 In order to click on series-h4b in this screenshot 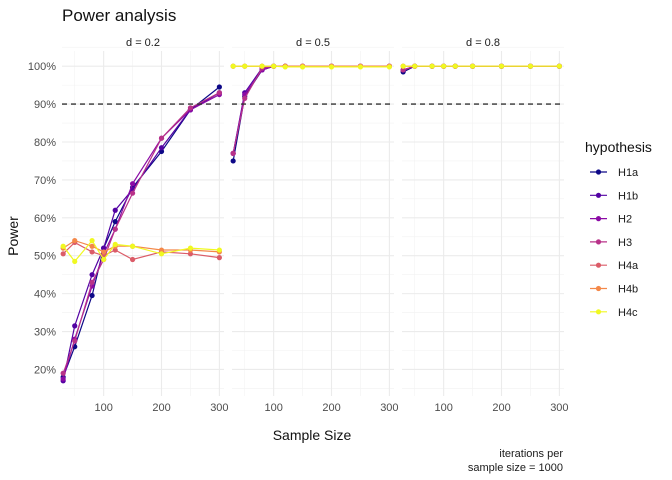, I will do `click(141, 246)`.